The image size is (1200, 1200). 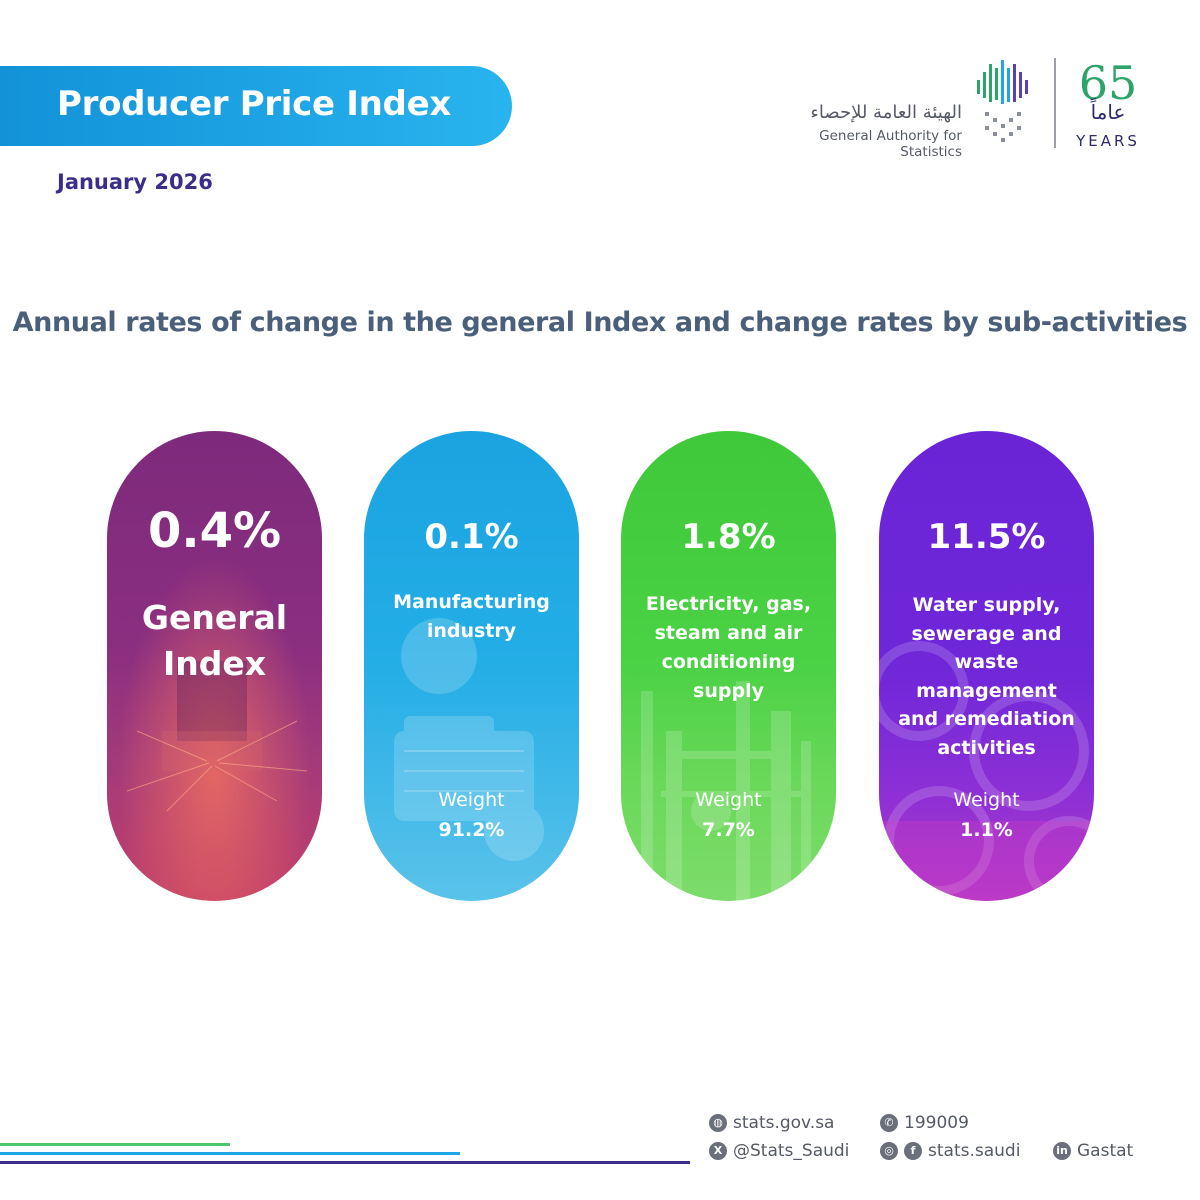 I want to click on card-value: 1.8%, so click(x=728, y=537).